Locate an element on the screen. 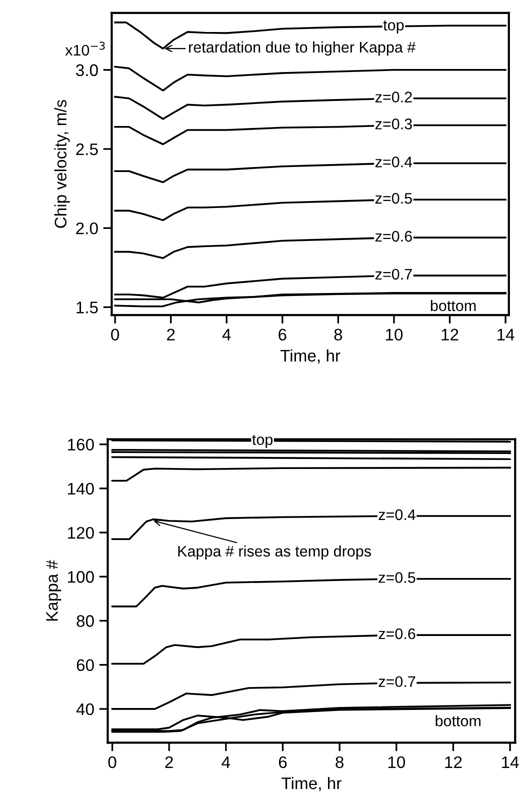 The image size is (523, 810). y-tick-label: 80 is located at coordinates (85, 621).